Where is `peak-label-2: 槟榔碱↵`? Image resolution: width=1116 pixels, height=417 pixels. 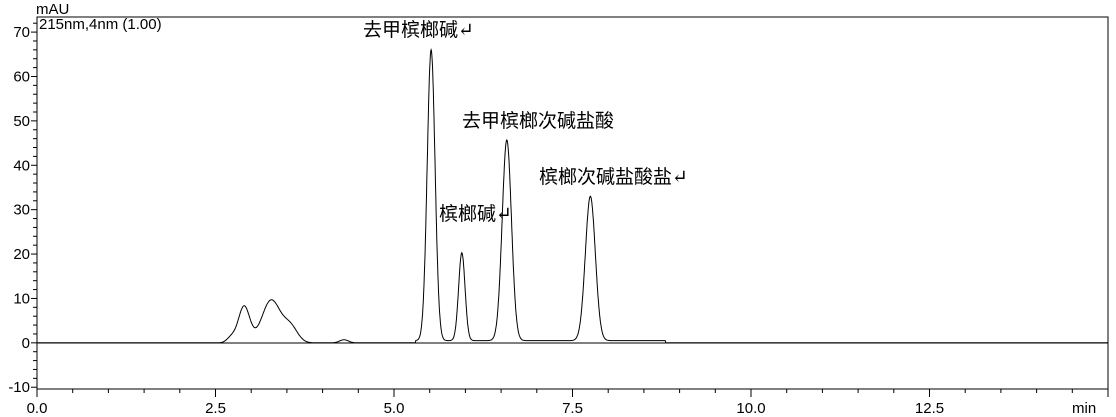
peak-label-2: 槟榔碱↵ is located at coordinates (475, 214).